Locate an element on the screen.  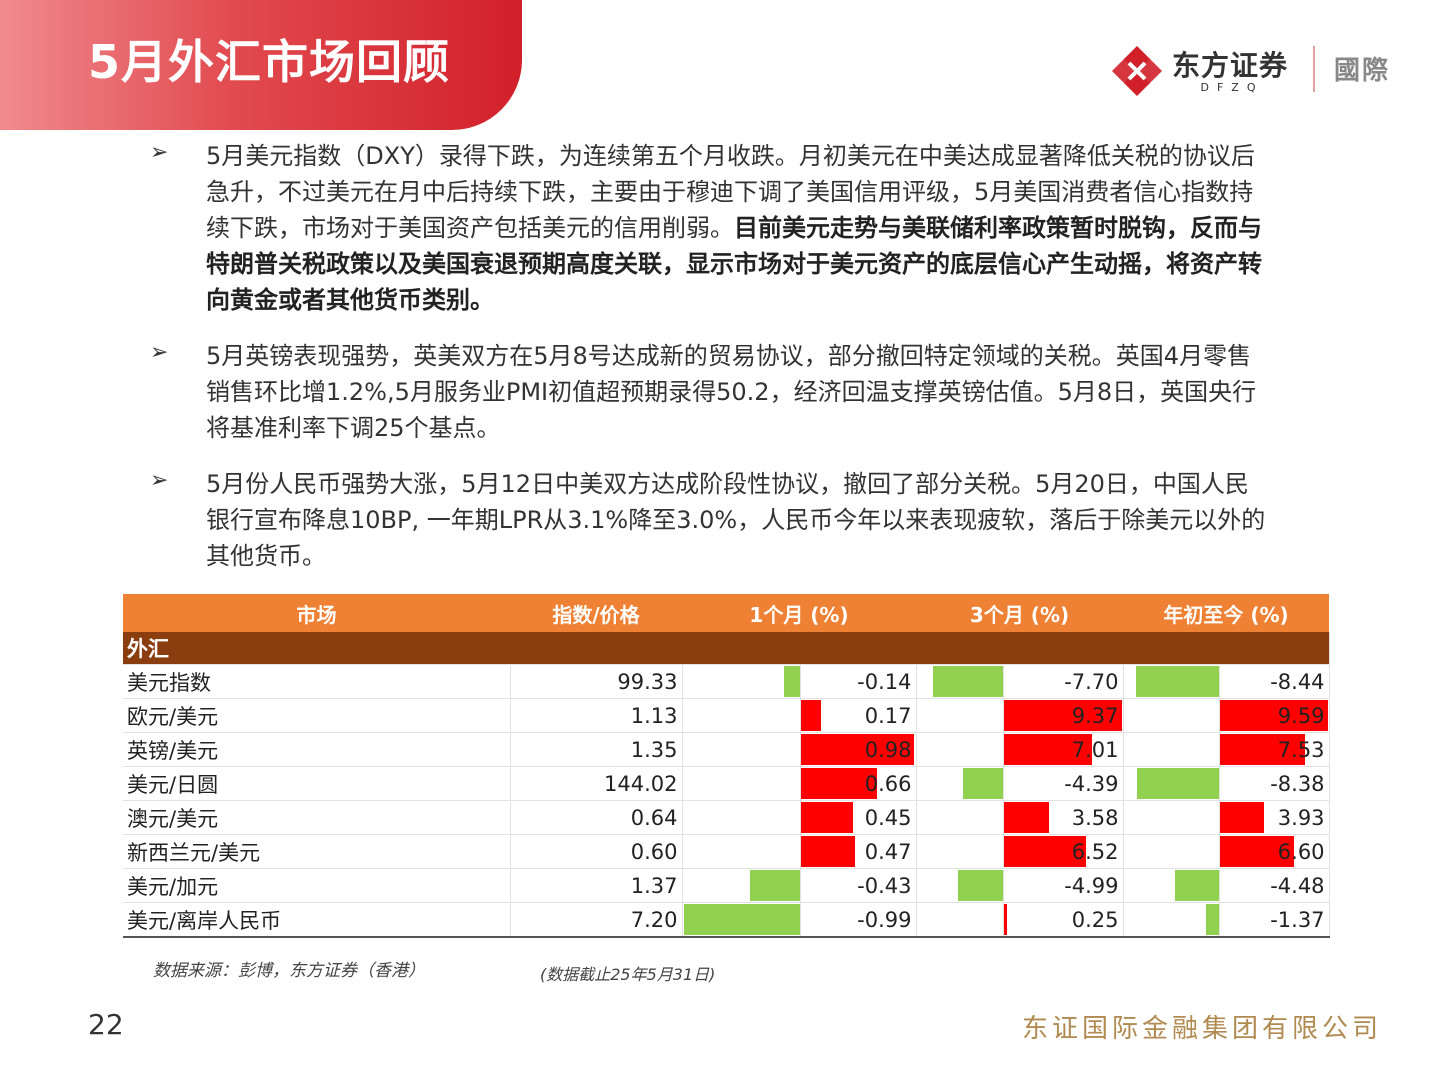
price-value: 144.02 is located at coordinates (596, 783).